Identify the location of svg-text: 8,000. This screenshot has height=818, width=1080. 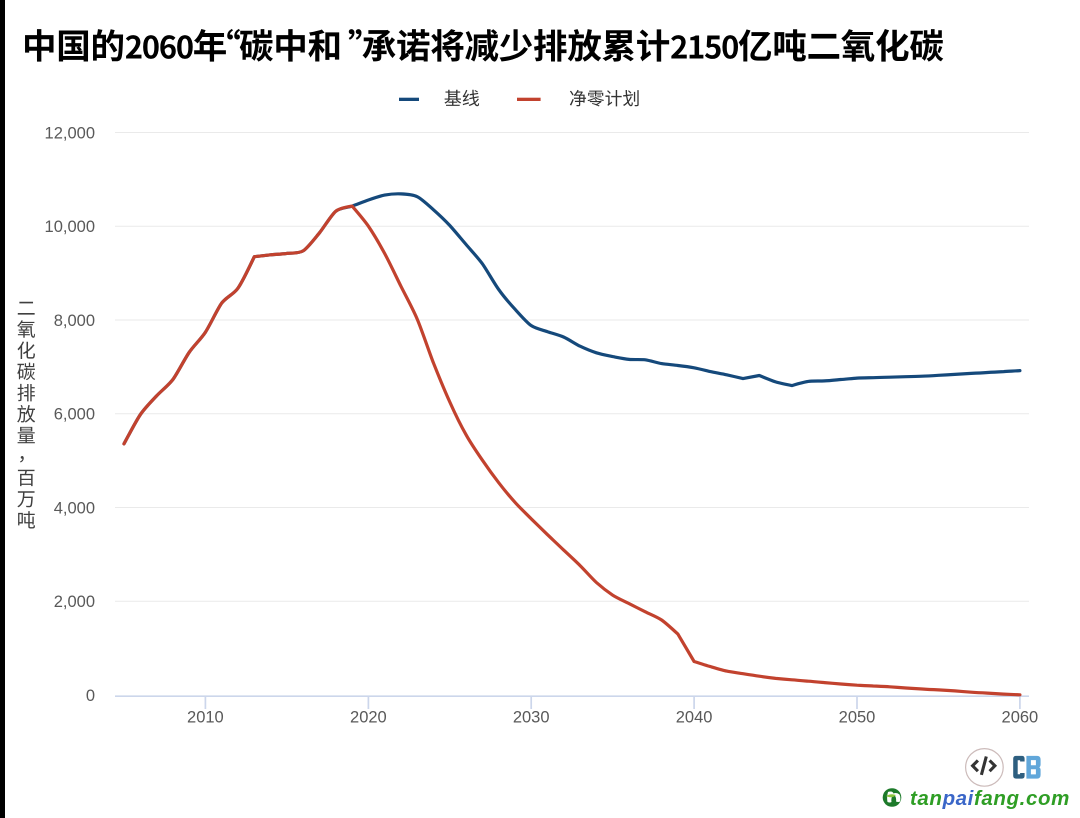
(74, 321).